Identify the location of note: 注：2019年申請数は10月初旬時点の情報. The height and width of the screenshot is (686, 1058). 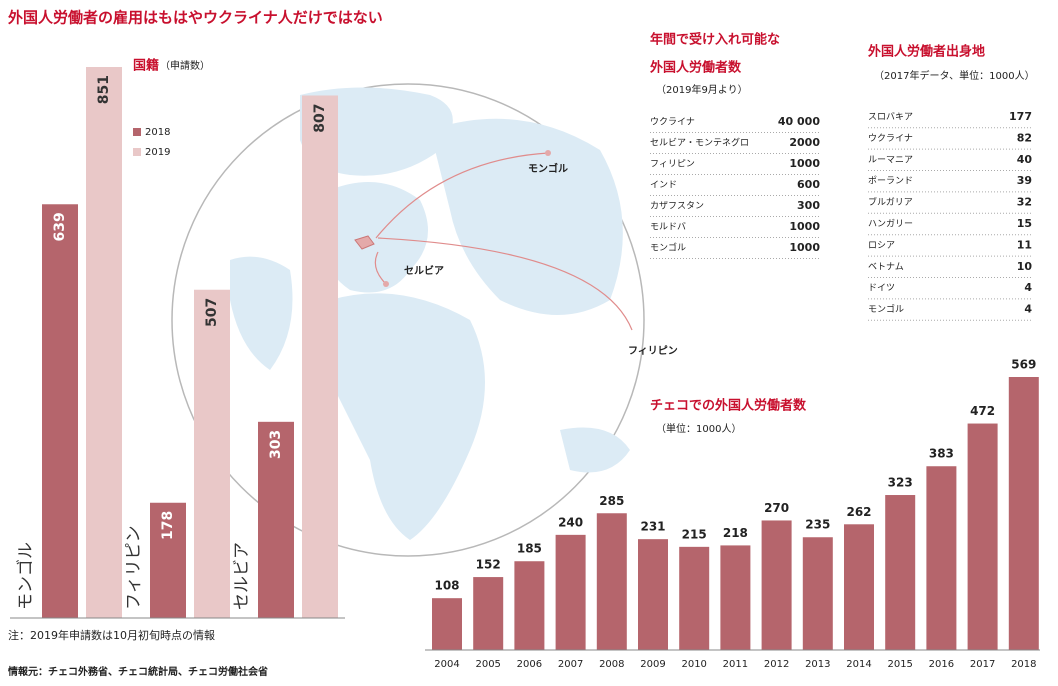
(111, 635).